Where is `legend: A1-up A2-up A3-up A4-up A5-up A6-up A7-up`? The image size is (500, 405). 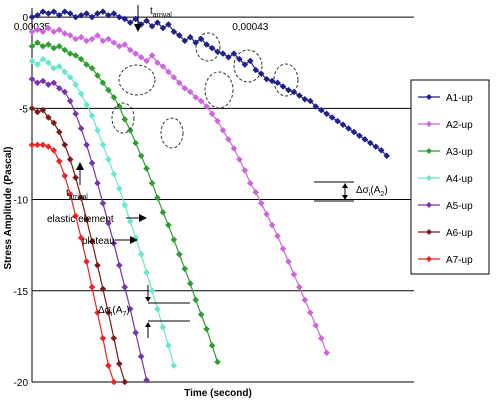
legend: A1-up A2-up A3-up A4-up A5-up A6-up A7-up is located at coordinates (450, 177).